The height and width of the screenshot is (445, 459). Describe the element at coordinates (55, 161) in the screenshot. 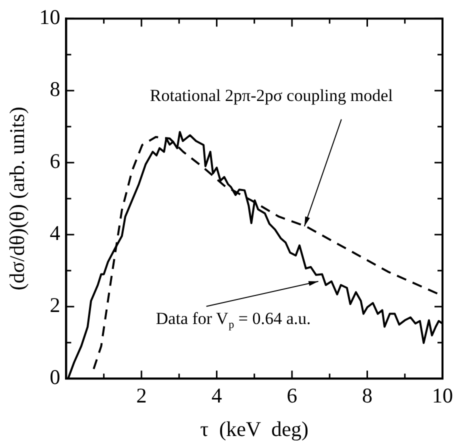

I see `y-tick-label: 6` at that location.